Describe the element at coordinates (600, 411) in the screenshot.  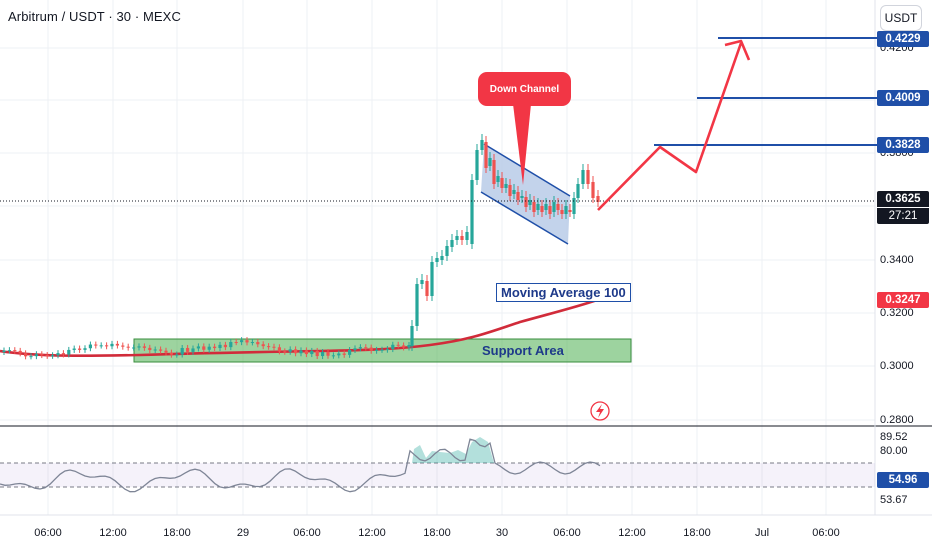
I see `lightning-icon` at that location.